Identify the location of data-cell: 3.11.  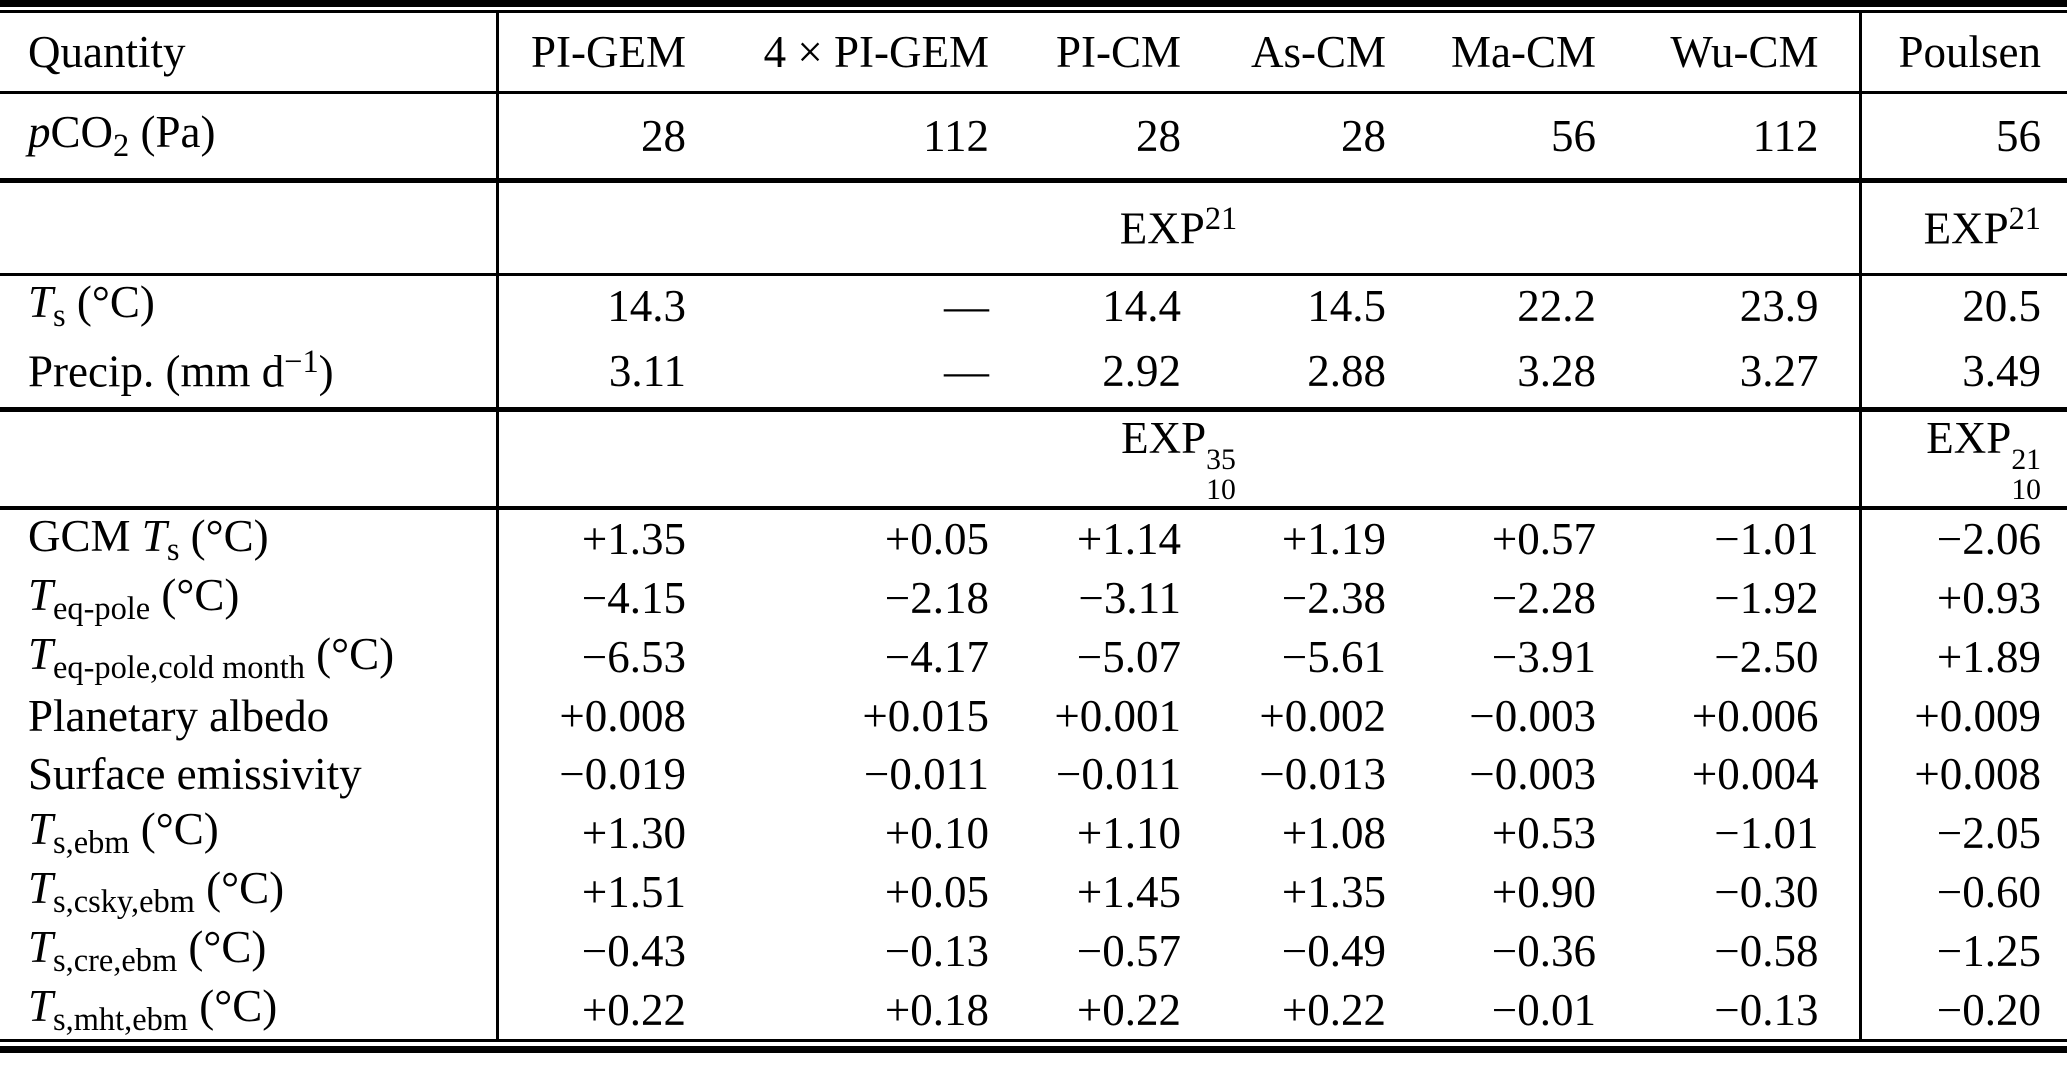
(598, 374).